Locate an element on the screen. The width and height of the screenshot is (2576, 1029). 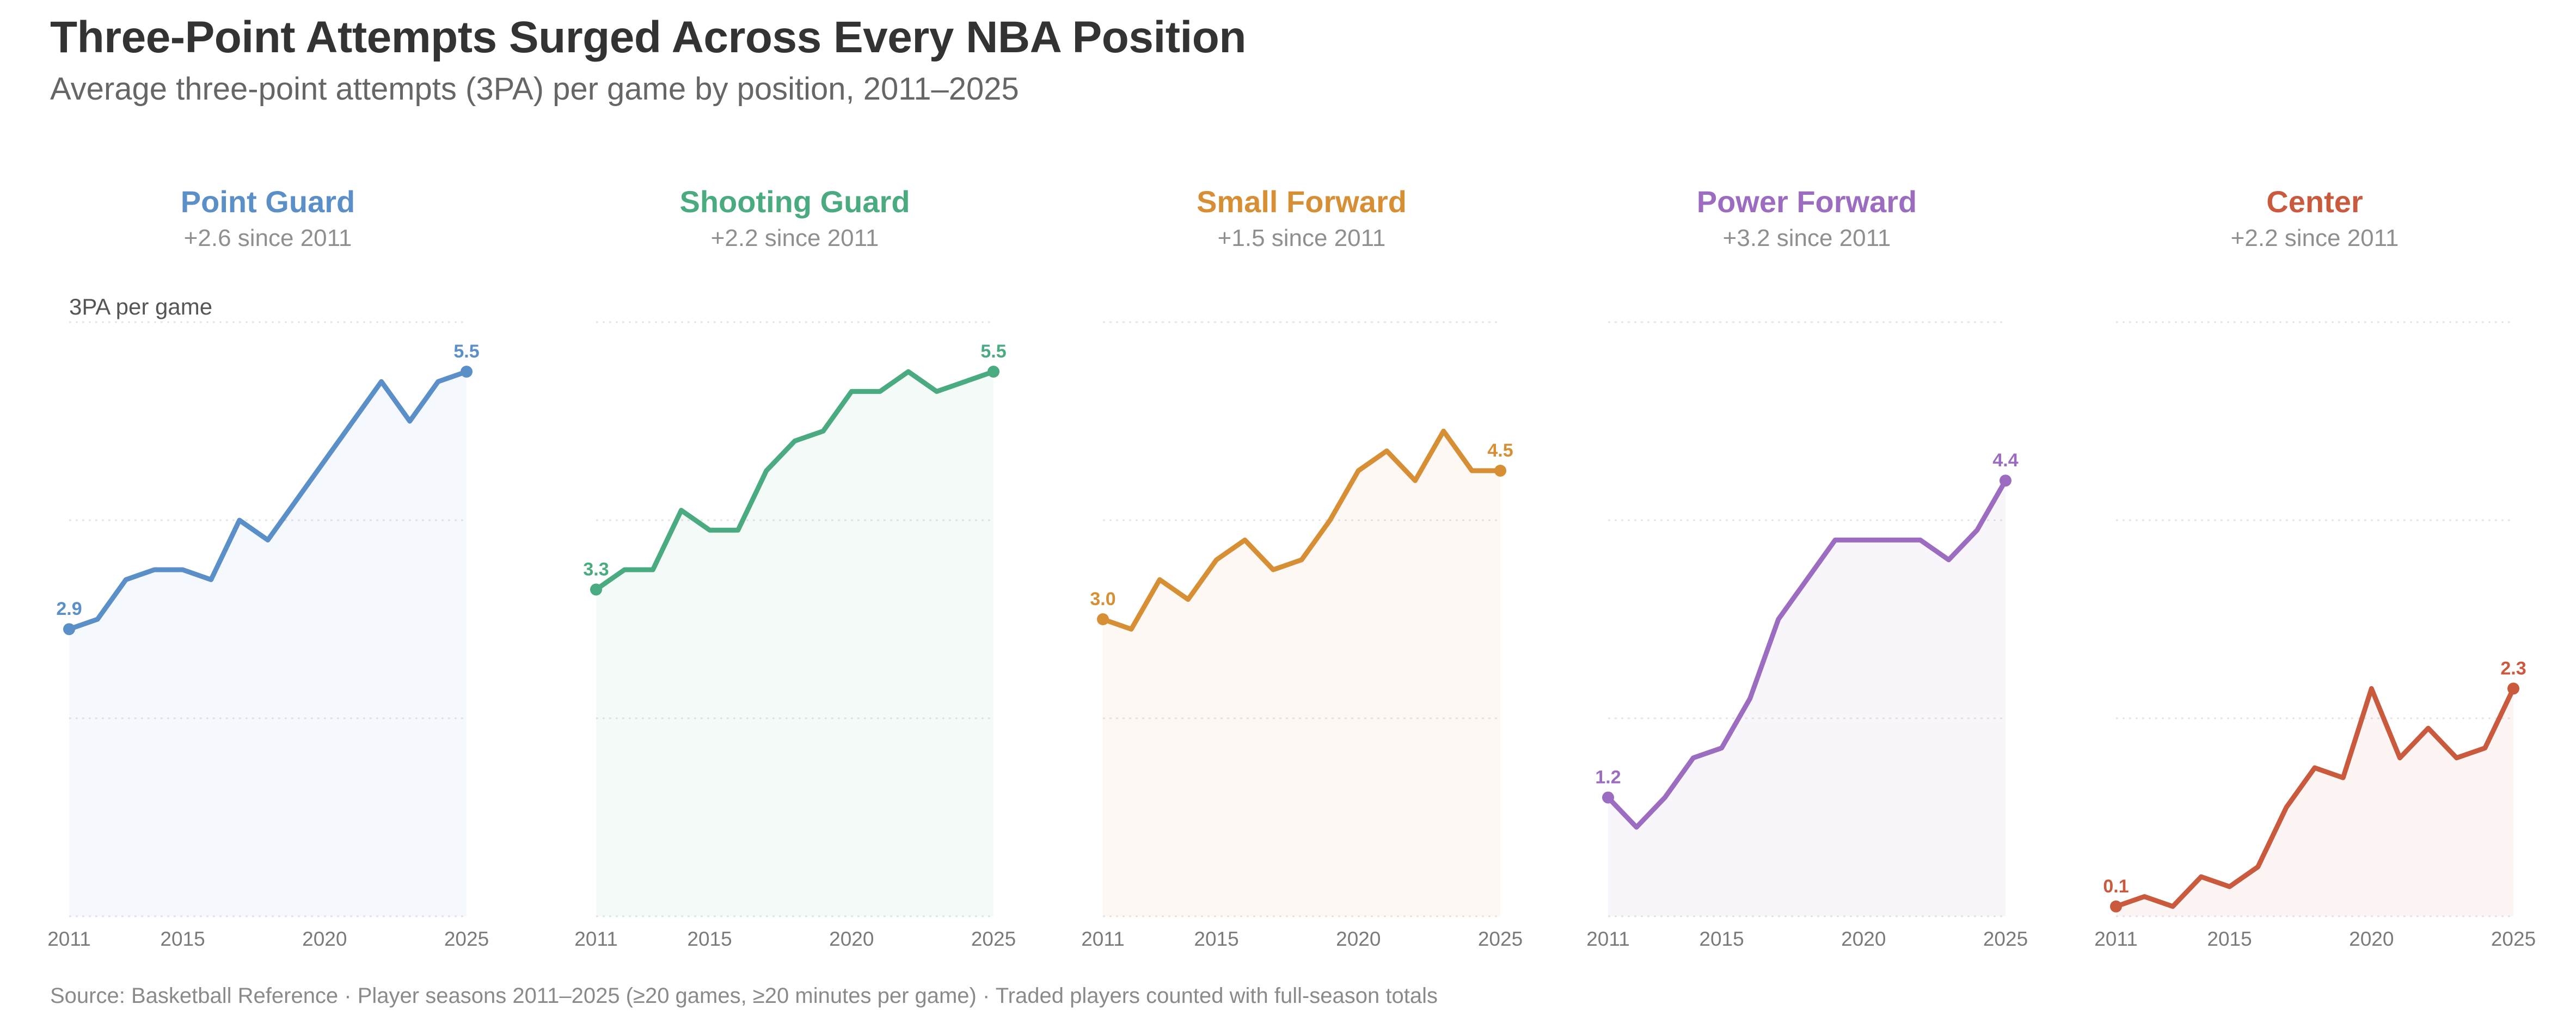
start-value-label: 3.3 is located at coordinates (596, 569).